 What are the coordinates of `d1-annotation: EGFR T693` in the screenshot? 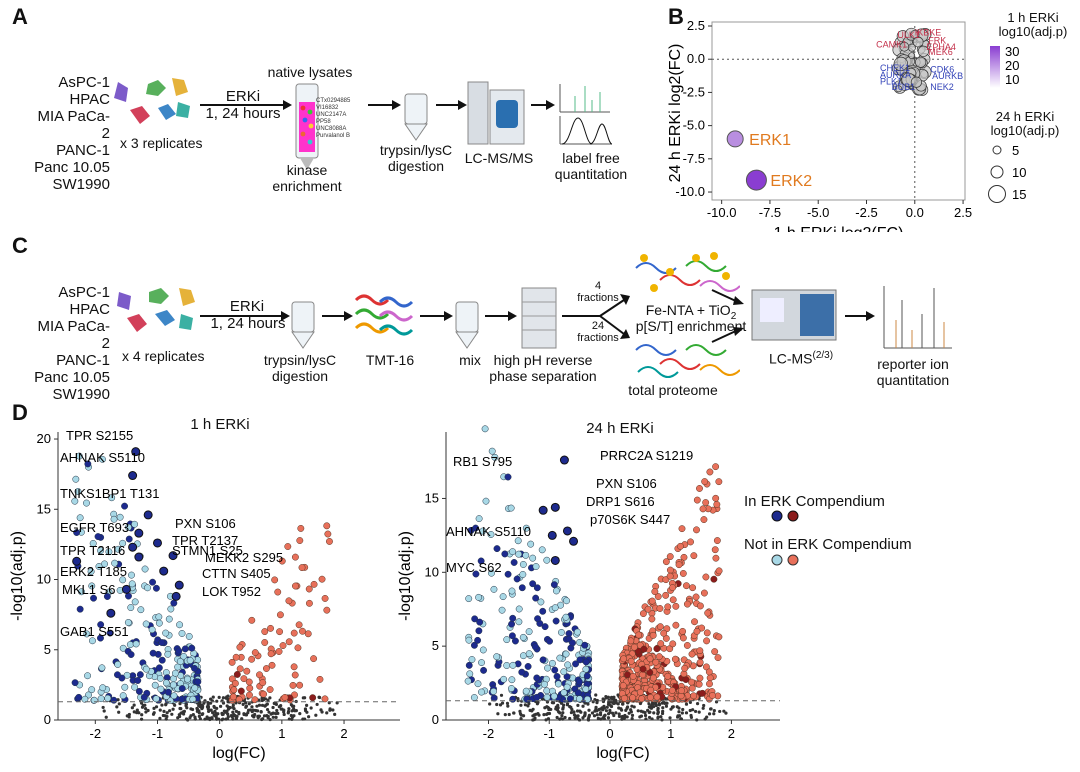 It's located at (94, 527).